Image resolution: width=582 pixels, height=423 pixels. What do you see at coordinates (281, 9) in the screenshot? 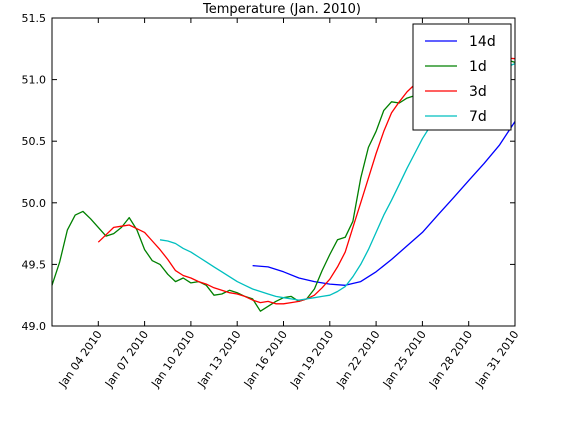
I see `chart-title: Temperature (Jan. 2010)` at bounding box center [281, 9].